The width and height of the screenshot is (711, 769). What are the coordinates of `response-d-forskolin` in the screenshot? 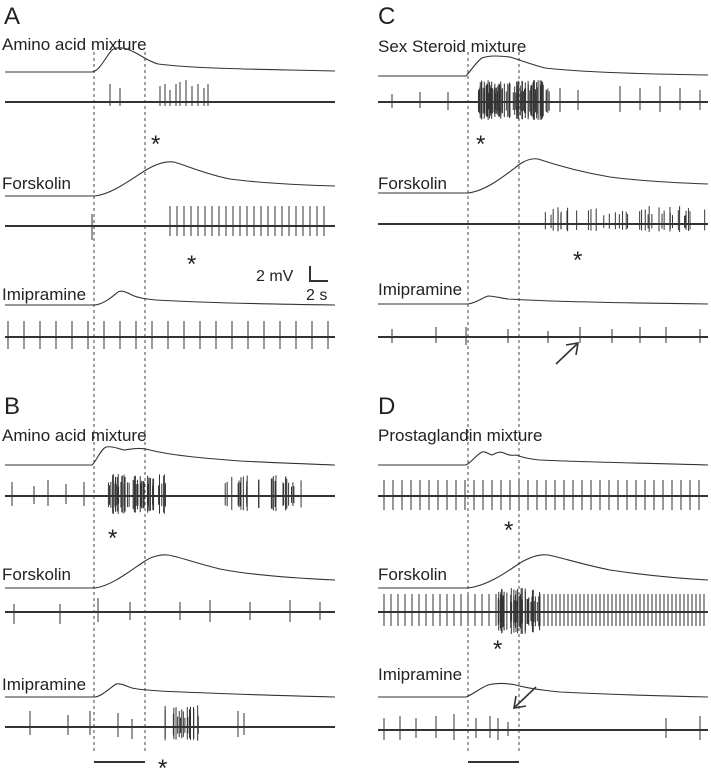 It's located at (543, 571).